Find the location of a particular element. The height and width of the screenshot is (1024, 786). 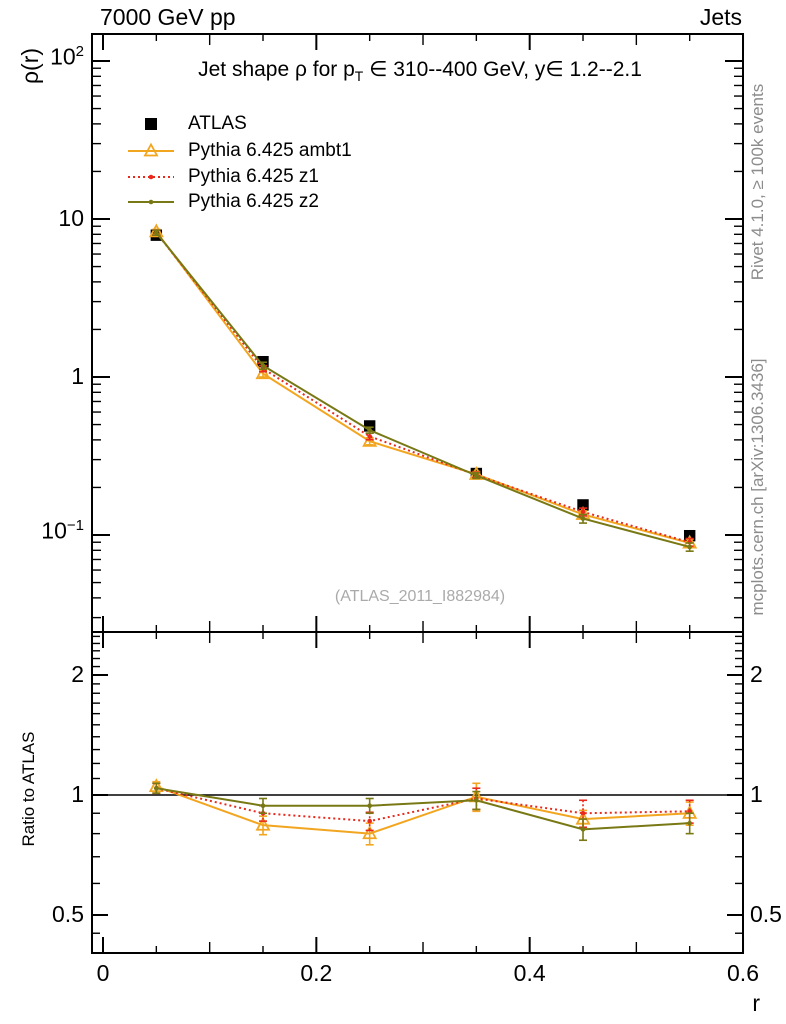

process-label: Jets is located at coordinates (720, 17).